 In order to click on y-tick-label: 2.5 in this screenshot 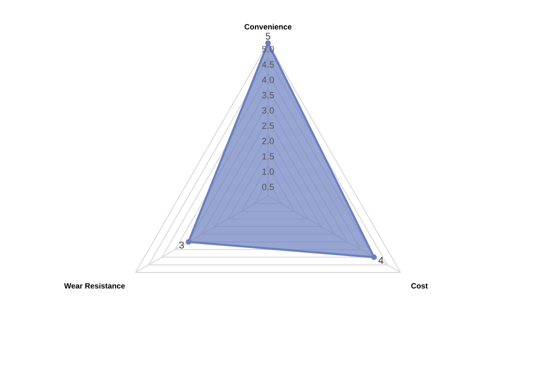, I will do `click(268, 125)`.